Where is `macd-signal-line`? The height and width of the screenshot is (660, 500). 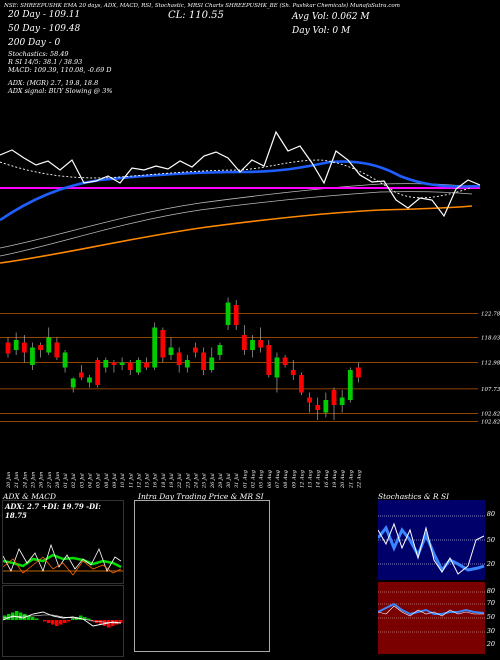
macd-signal-line is located at coordinates (62, 619).